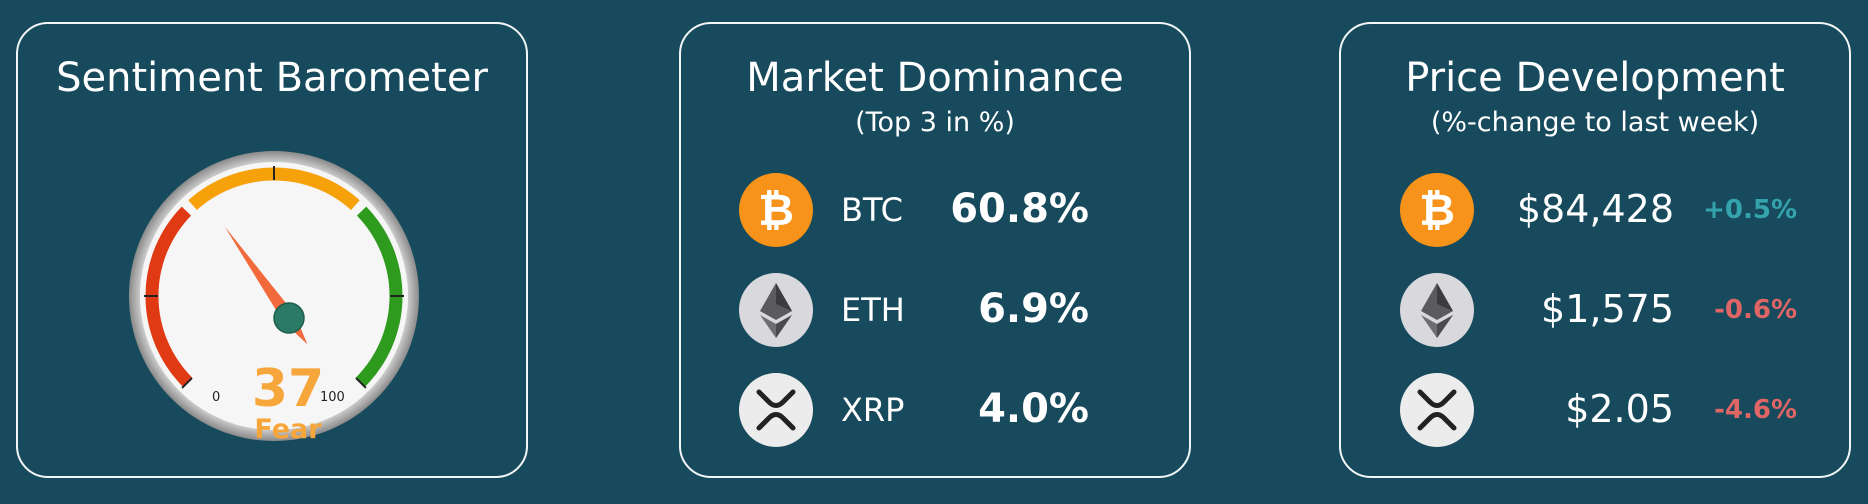 This screenshot has height=504, width=1868. I want to click on gauge-needle-hub, so click(289, 318).